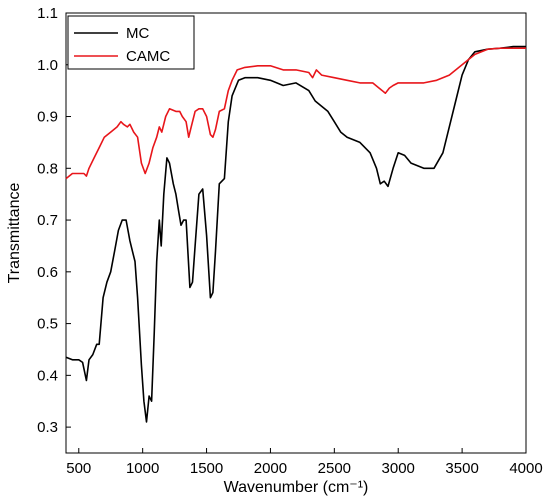 The image size is (550, 501). I want to click on legend-box, so click(131, 42).